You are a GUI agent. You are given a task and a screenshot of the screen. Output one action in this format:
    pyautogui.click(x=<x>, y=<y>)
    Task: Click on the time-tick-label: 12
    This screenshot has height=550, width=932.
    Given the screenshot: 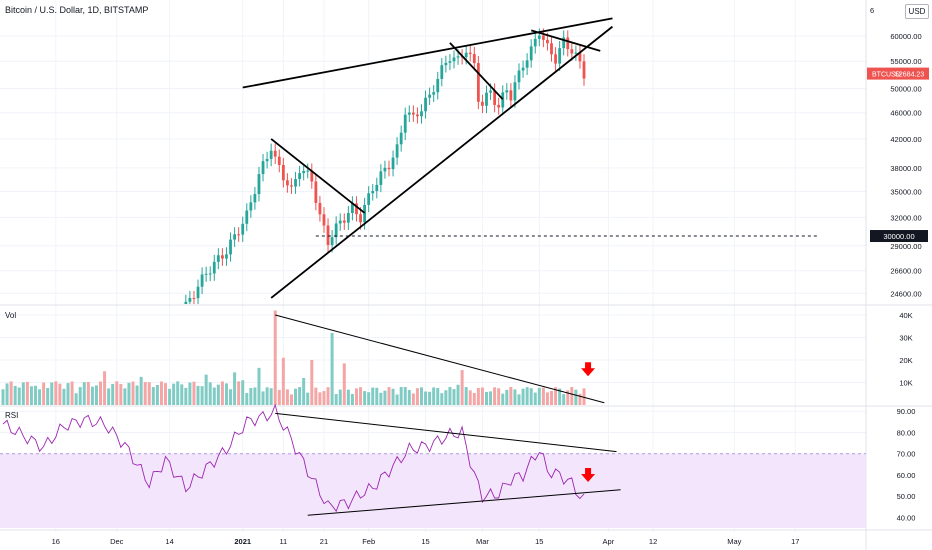 What is the action you would take?
    pyautogui.click(x=653, y=541)
    